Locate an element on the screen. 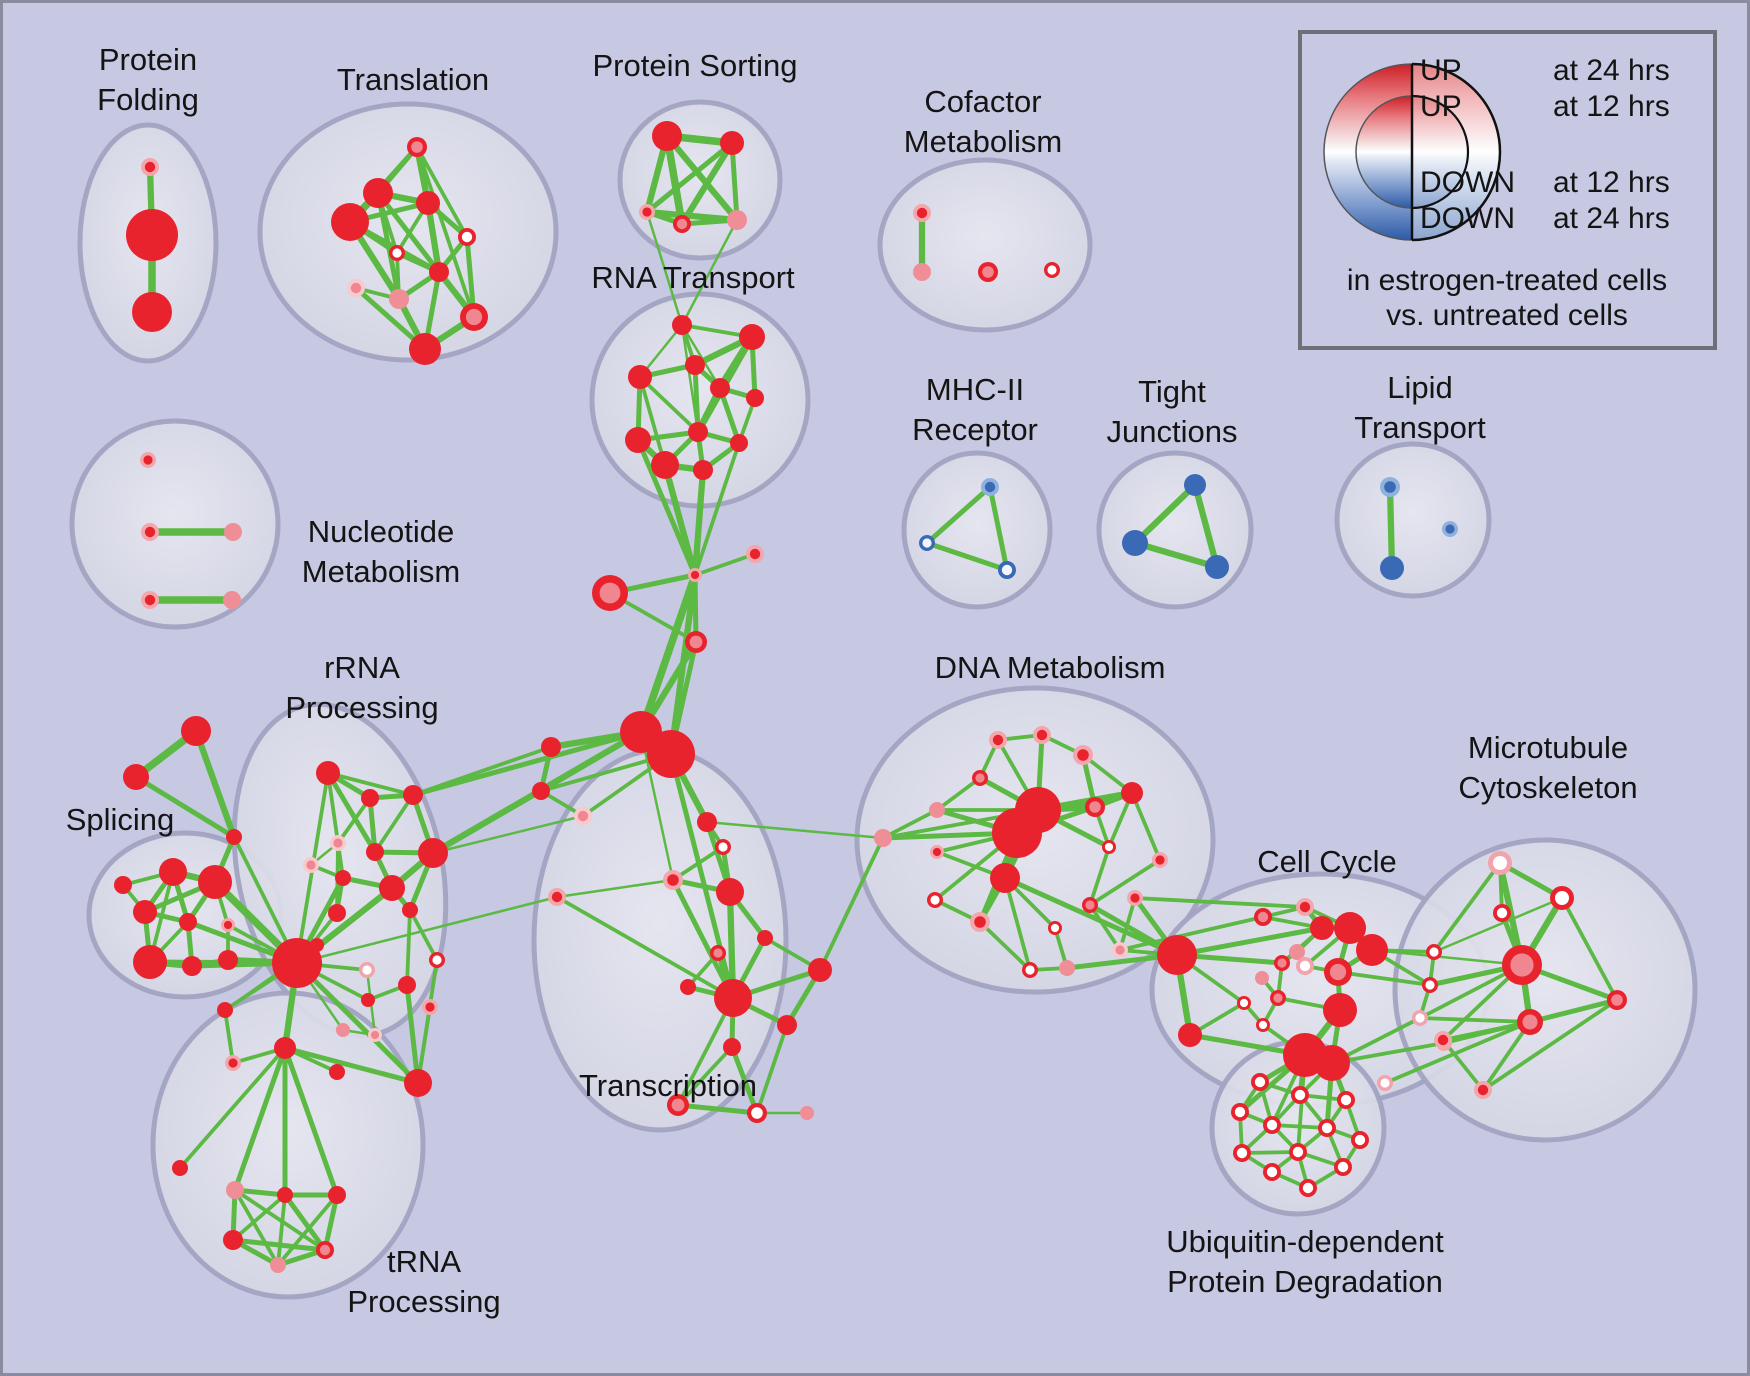  legend-row-3-time: at 24 hrs is located at coordinates (1611, 218).